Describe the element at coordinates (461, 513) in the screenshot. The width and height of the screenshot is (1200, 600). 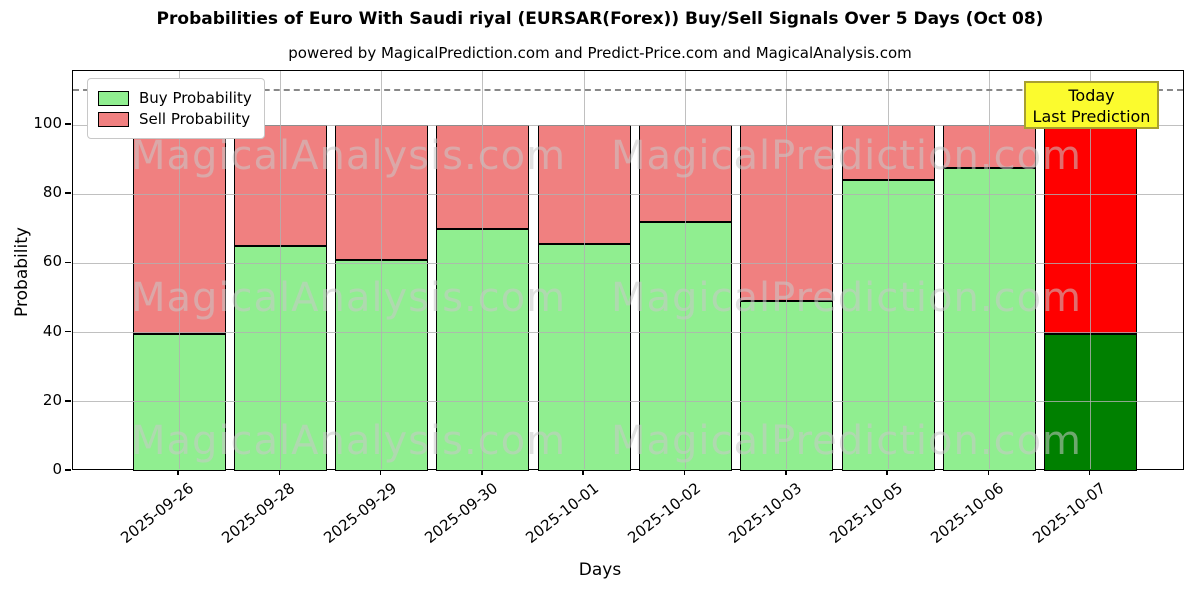
I see `x-tick-label: 2025-09-30` at that location.